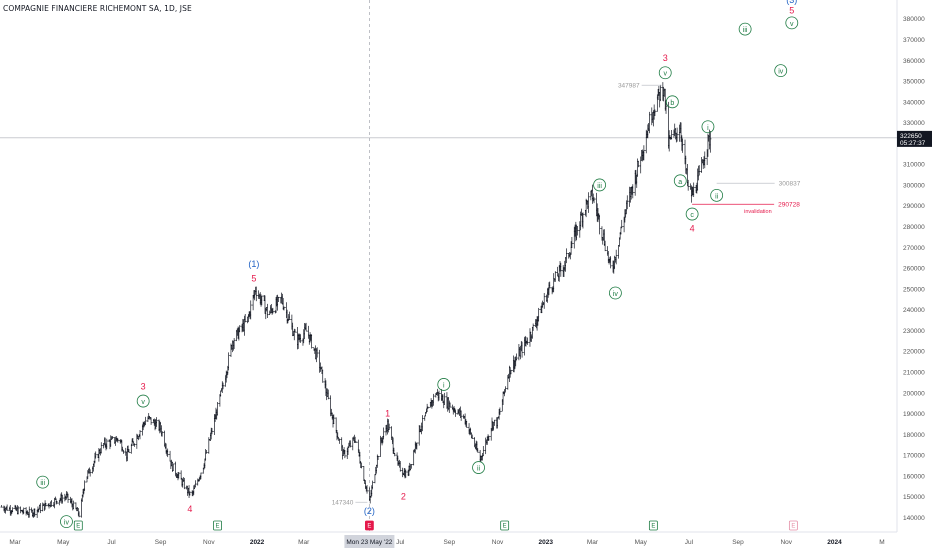 The width and height of the screenshot is (932, 550). I want to click on y-tick-label: 370000, so click(914, 40).